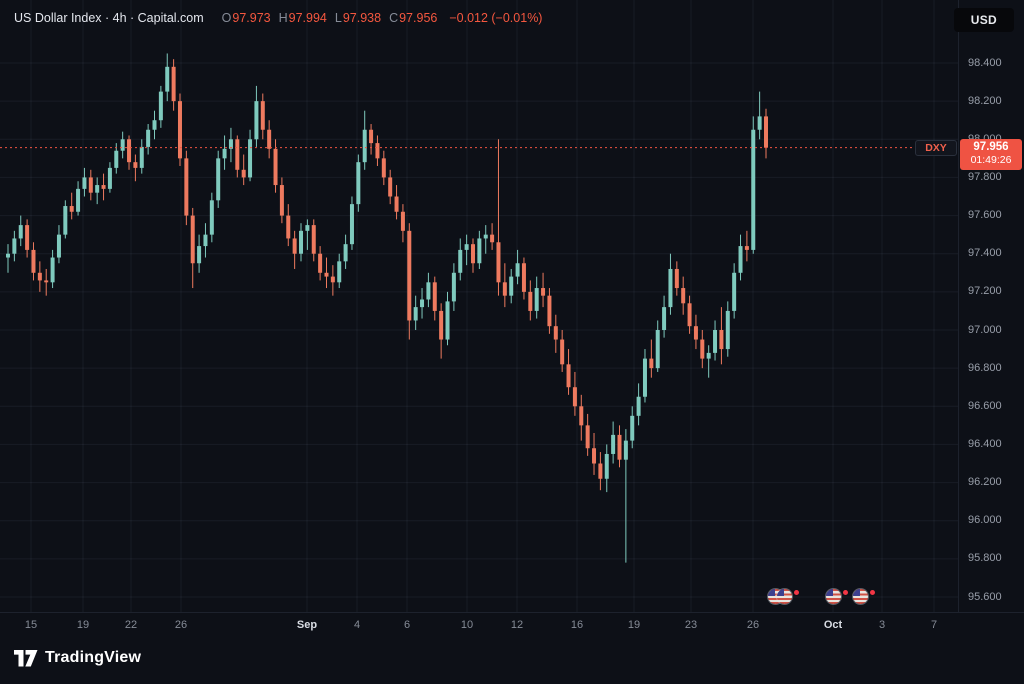 This screenshot has height=684, width=1024. Describe the element at coordinates (934, 625) in the screenshot. I see `time-scale-label: 7` at that location.